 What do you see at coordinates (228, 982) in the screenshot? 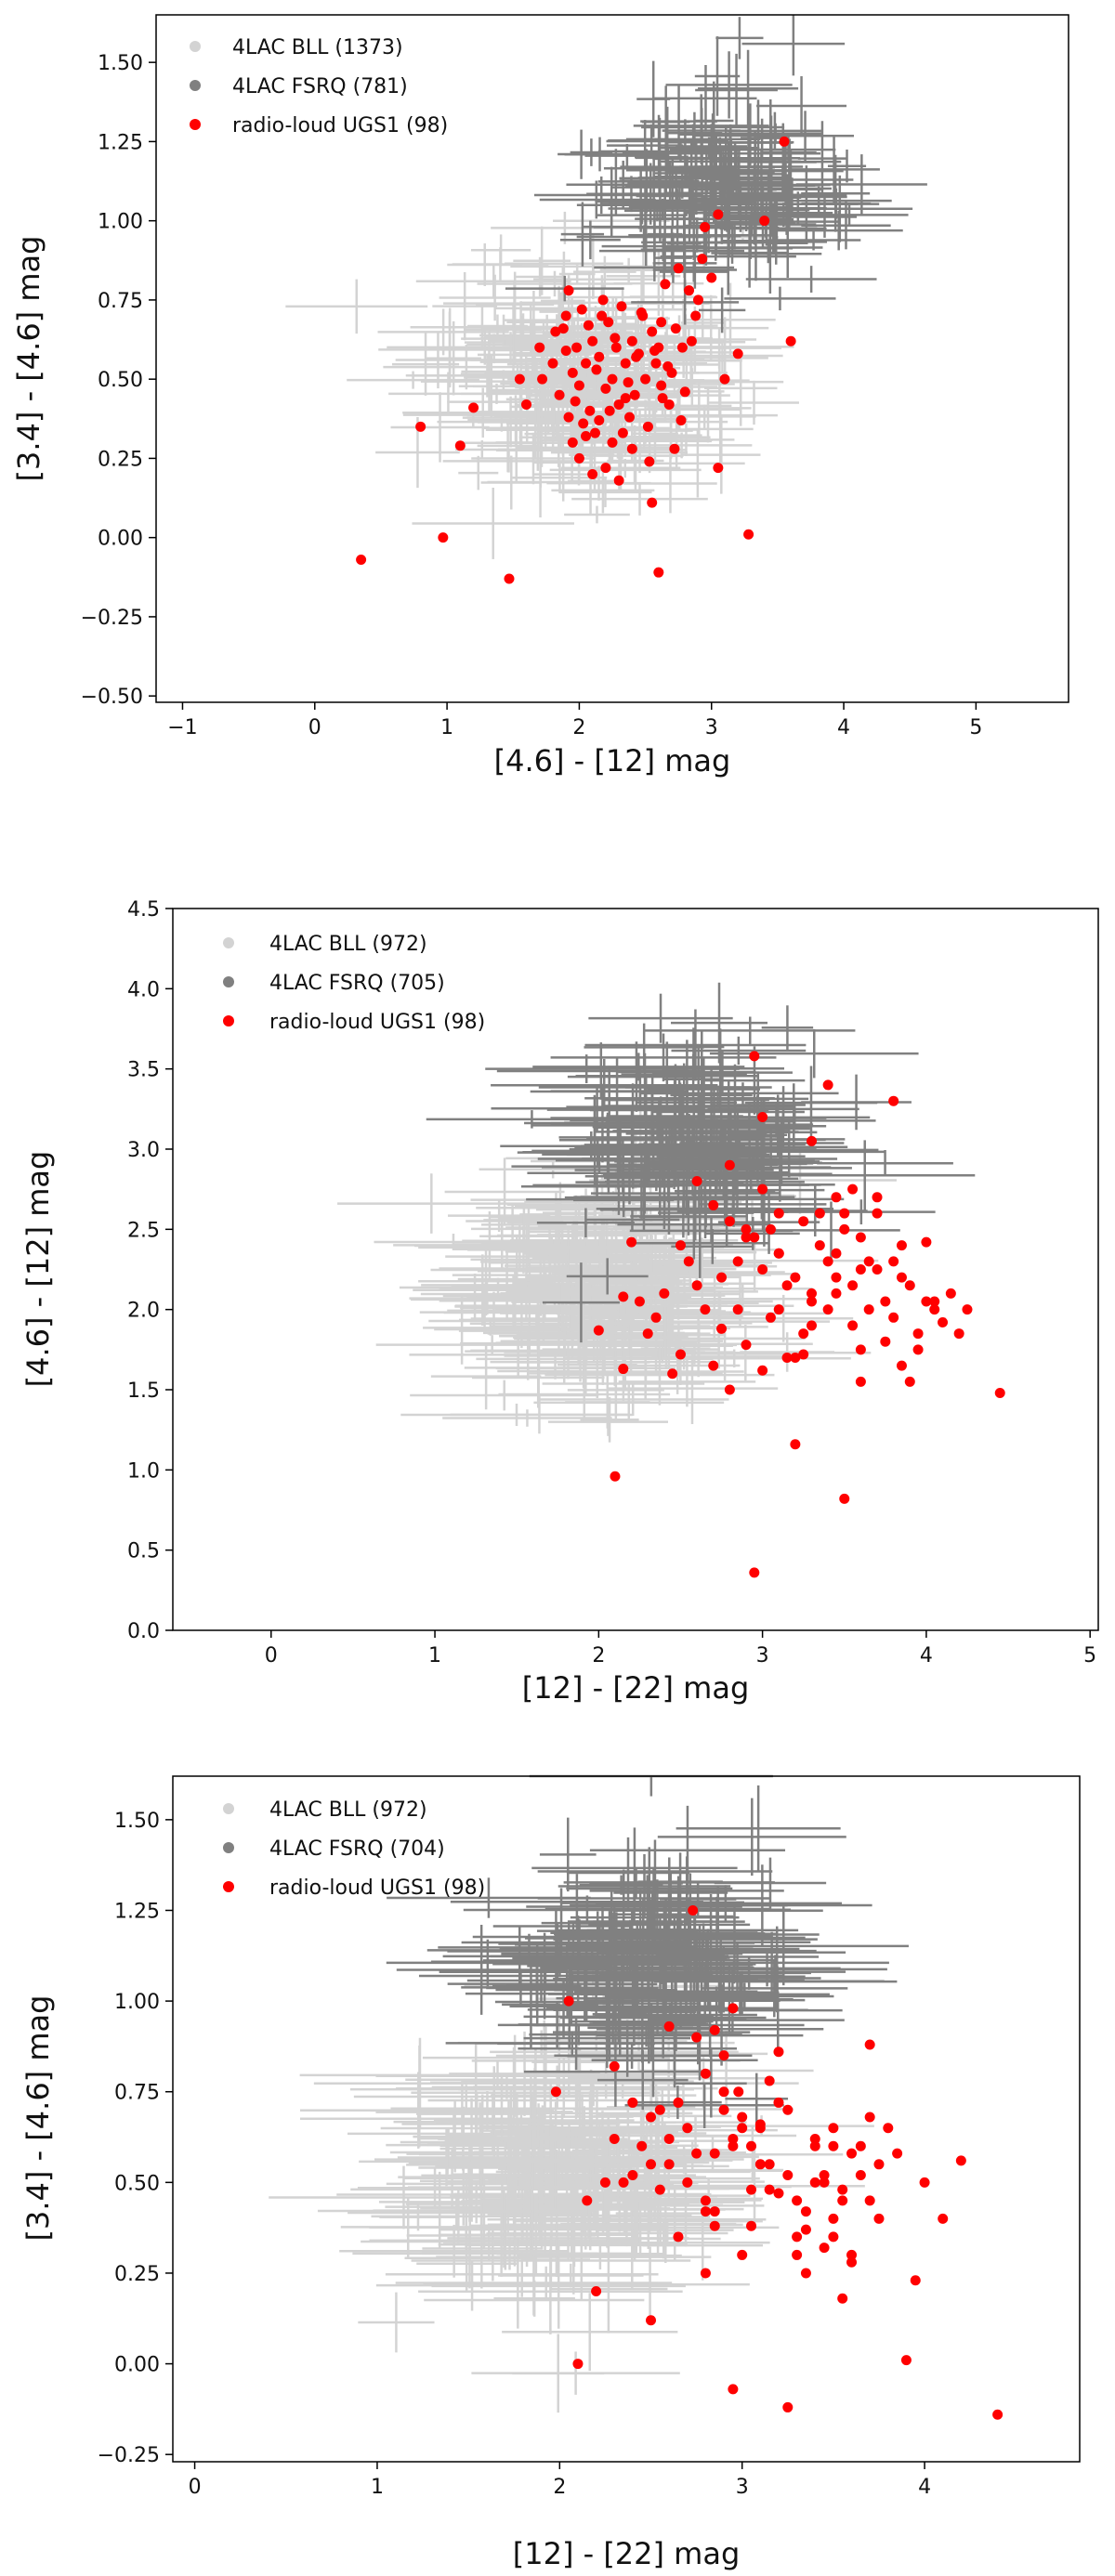
I see `legend-marker-fsrq` at bounding box center [228, 982].